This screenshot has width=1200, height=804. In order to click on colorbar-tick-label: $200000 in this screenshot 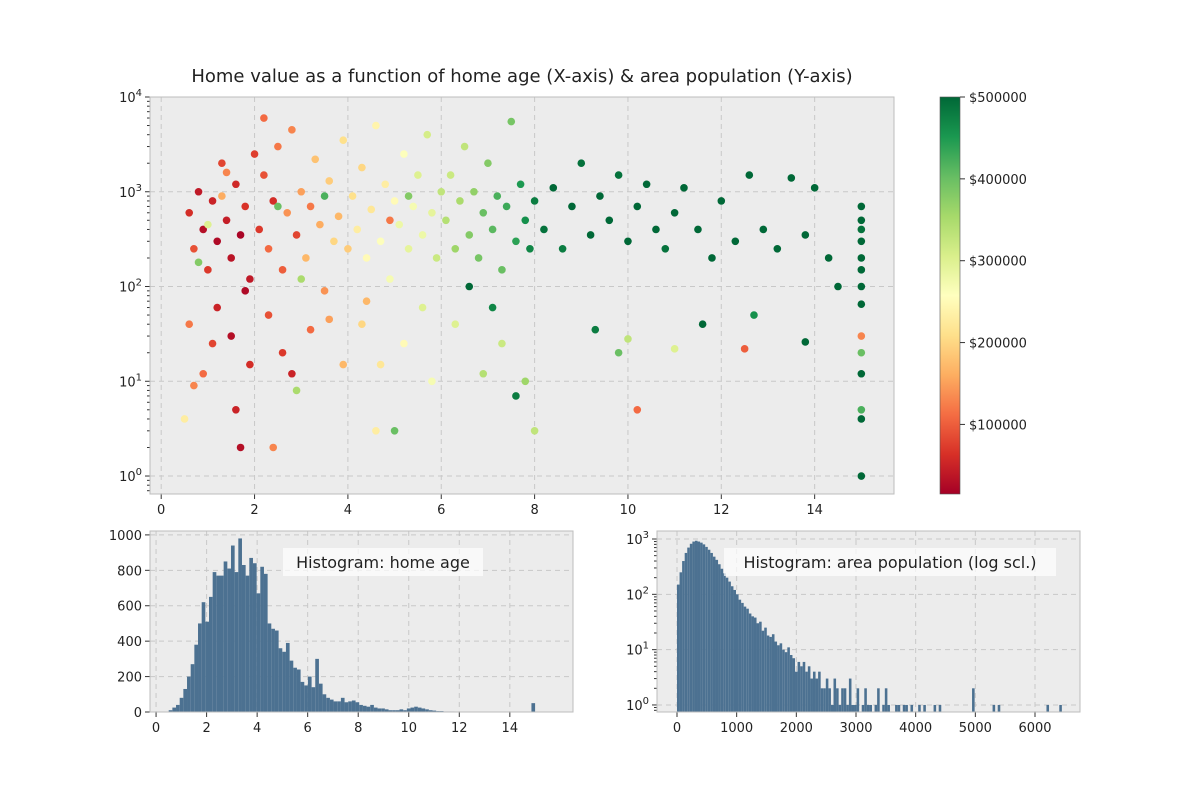, I will do `click(998, 344)`.